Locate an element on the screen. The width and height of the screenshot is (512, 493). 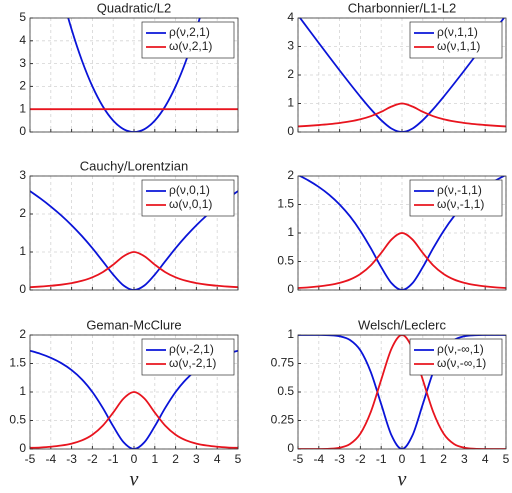
legend-label: ρ(ν,0,1) is located at coordinates (189, 190).